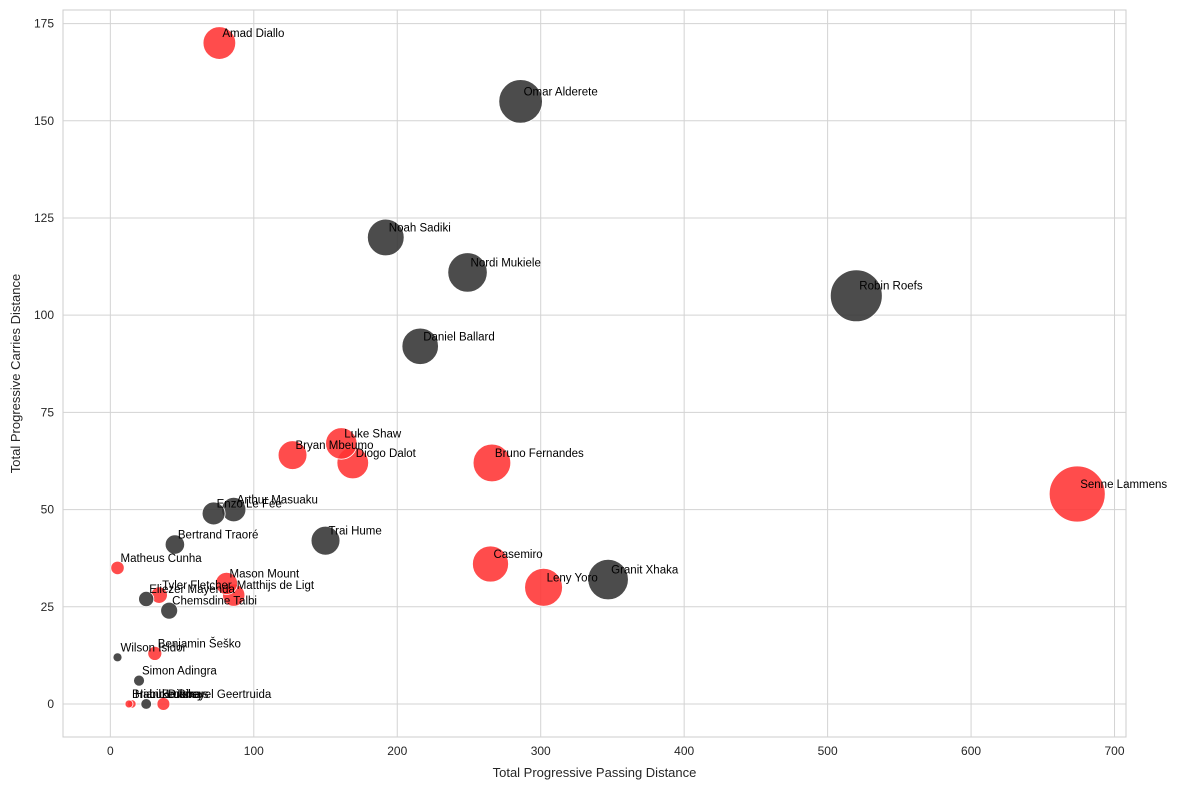  What do you see at coordinates (684, 751) in the screenshot?
I see `x-tick-label: 400` at bounding box center [684, 751].